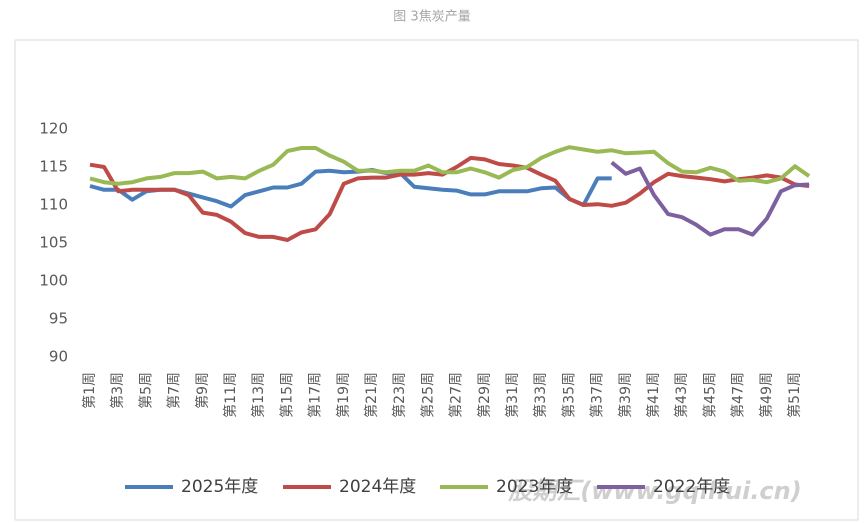 The width and height of the screenshot is (865, 523). I want to click on x-tick-label: 第11周, so click(230, 395).